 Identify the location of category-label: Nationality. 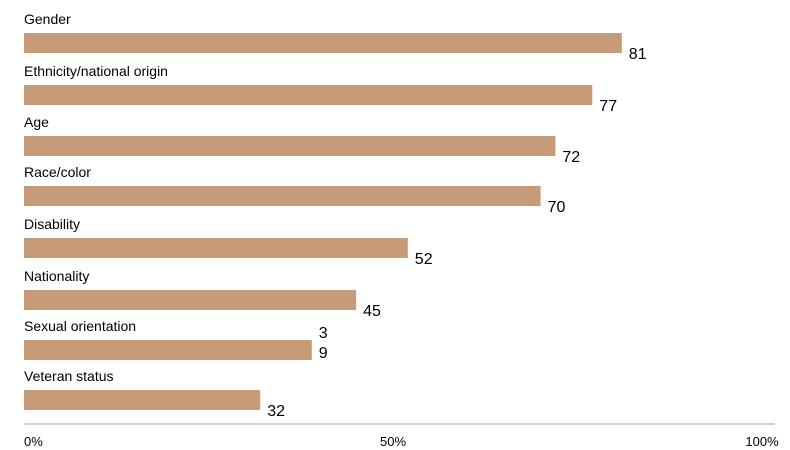
(56, 276).